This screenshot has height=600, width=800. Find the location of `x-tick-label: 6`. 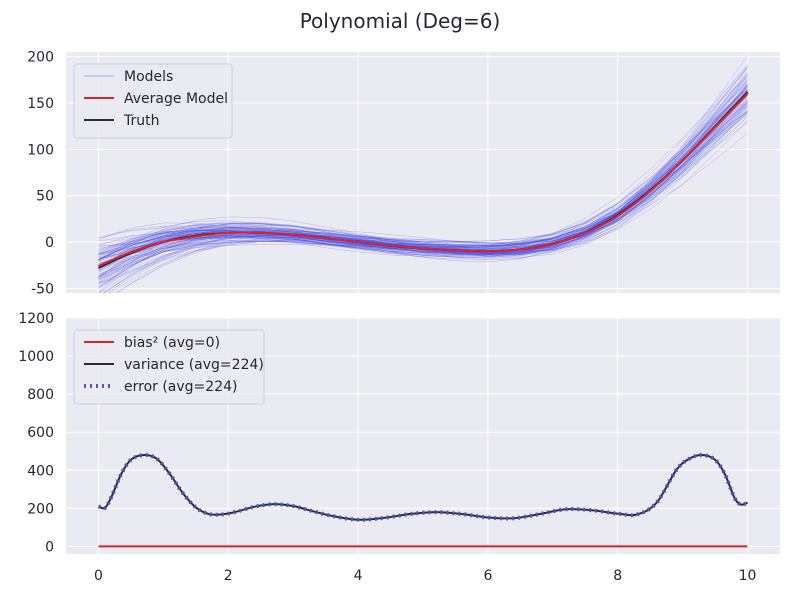

x-tick-label: 6 is located at coordinates (487, 576).